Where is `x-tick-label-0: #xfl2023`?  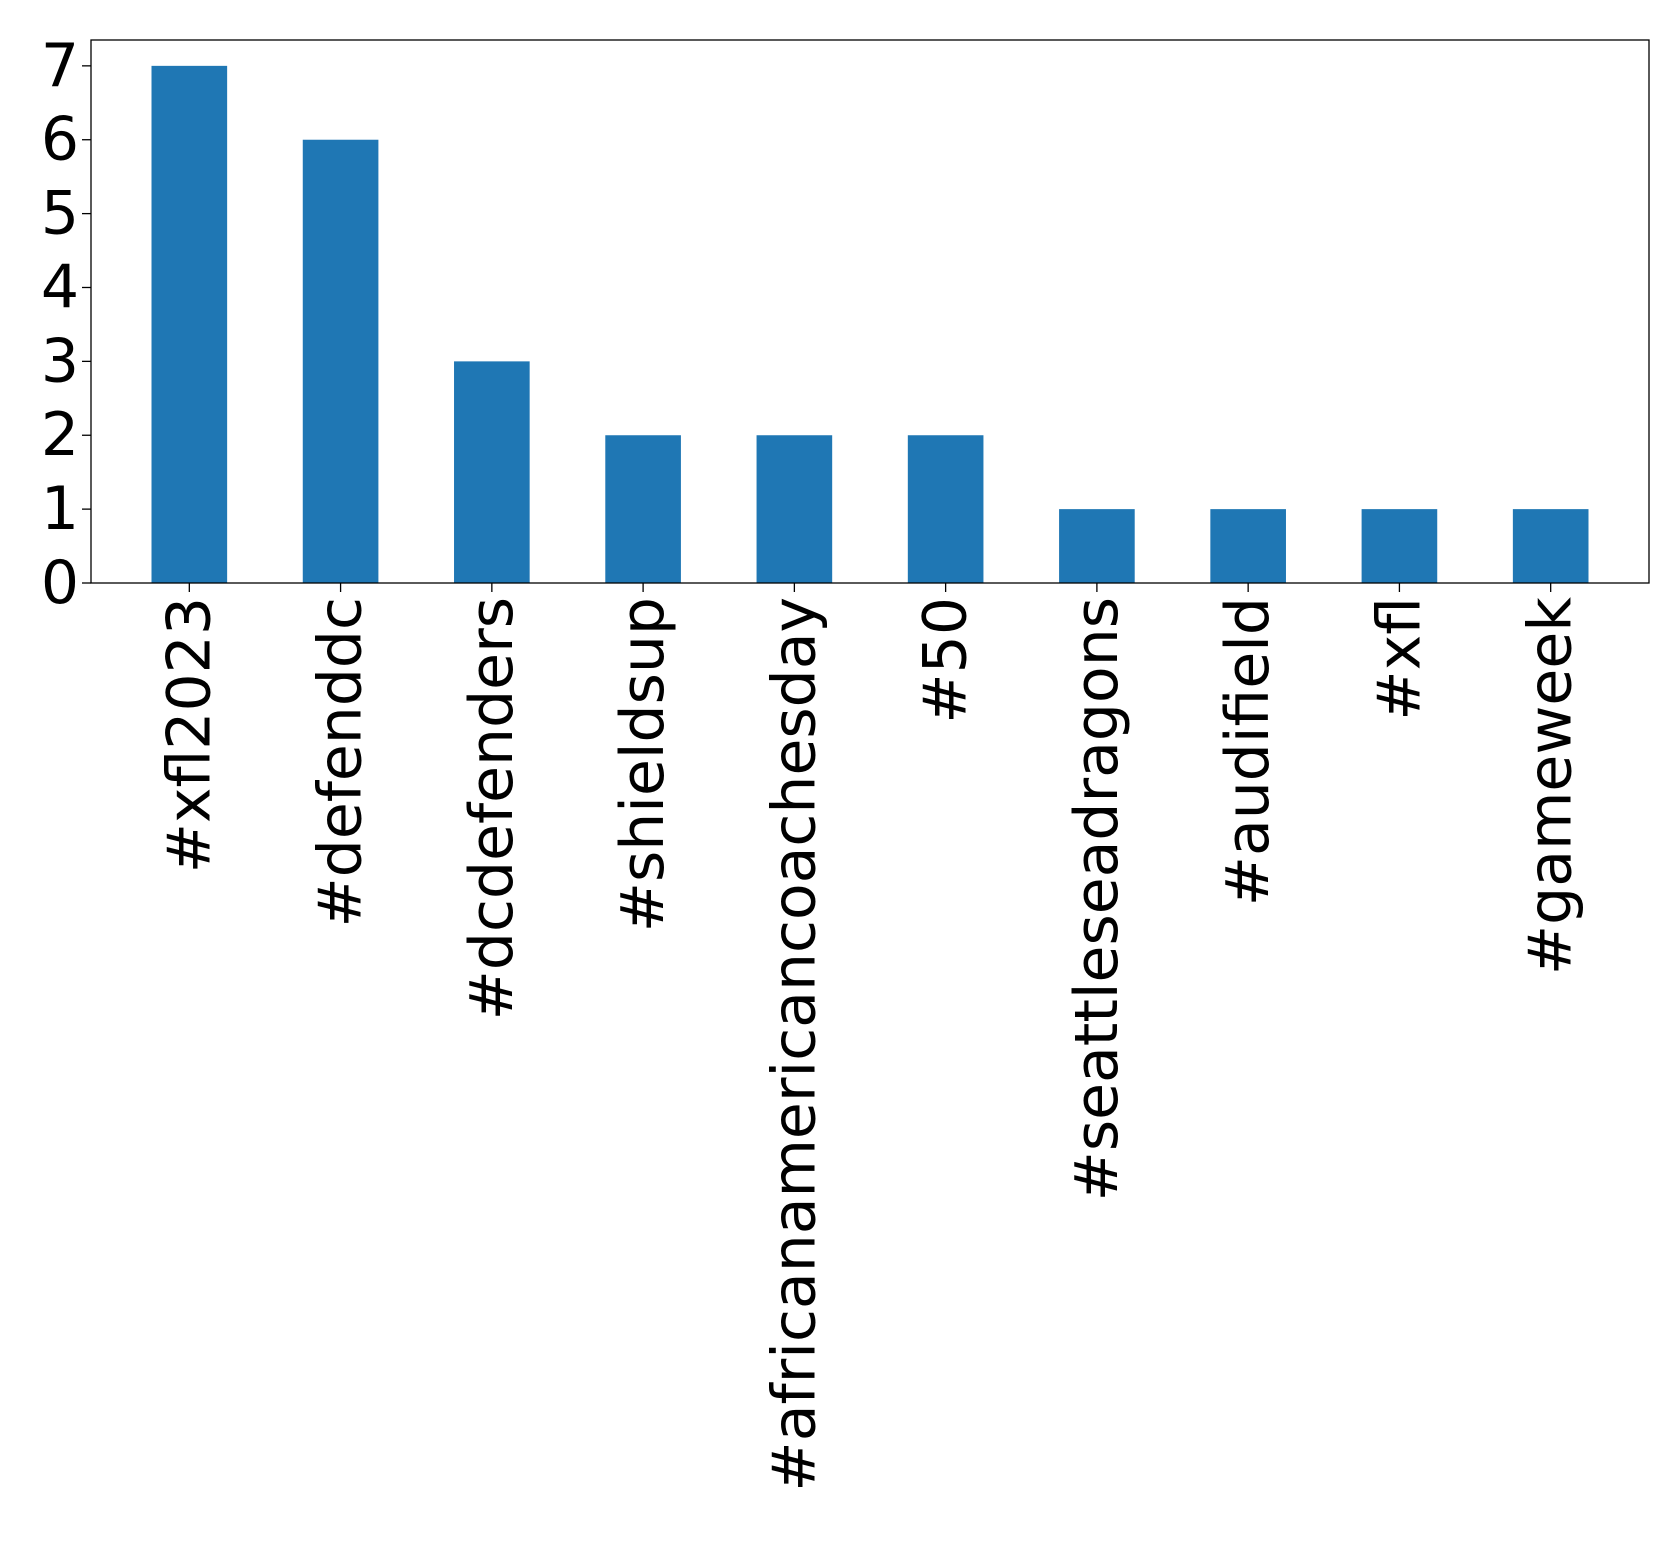
x-tick-label-0: #xfl2023 is located at coordinates (189, 735).